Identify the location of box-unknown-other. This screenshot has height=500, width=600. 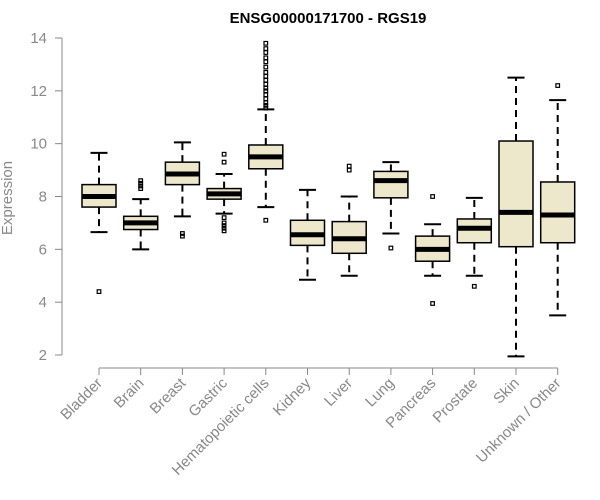
(557, 200).